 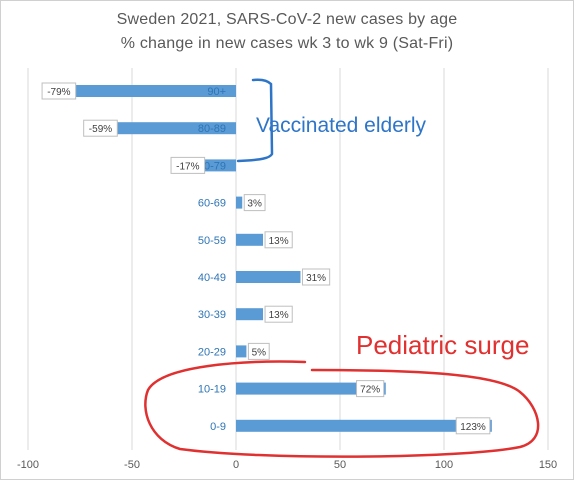 I want to click on category-label: 20-29, so click(x=212, y=352).